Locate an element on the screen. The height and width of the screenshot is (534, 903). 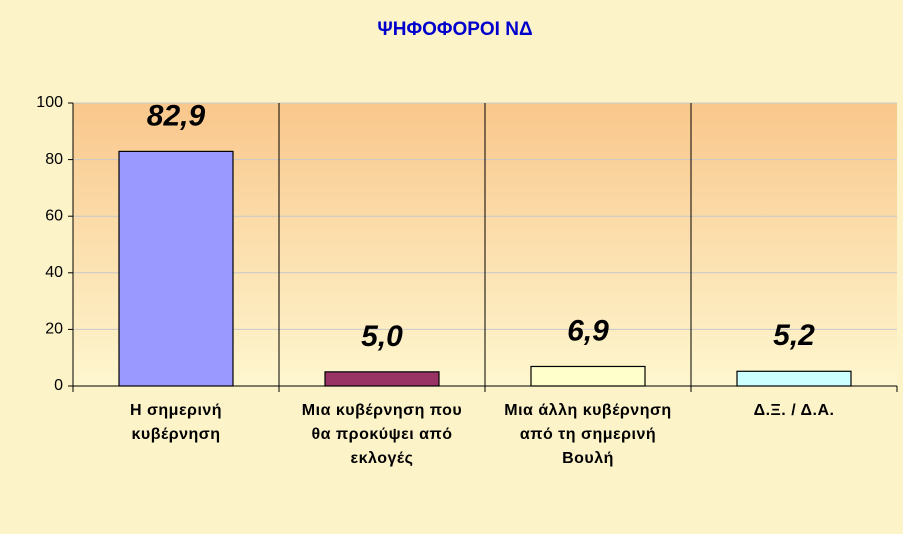
y-tick-label: 60 is located at coordinates (54, 215).